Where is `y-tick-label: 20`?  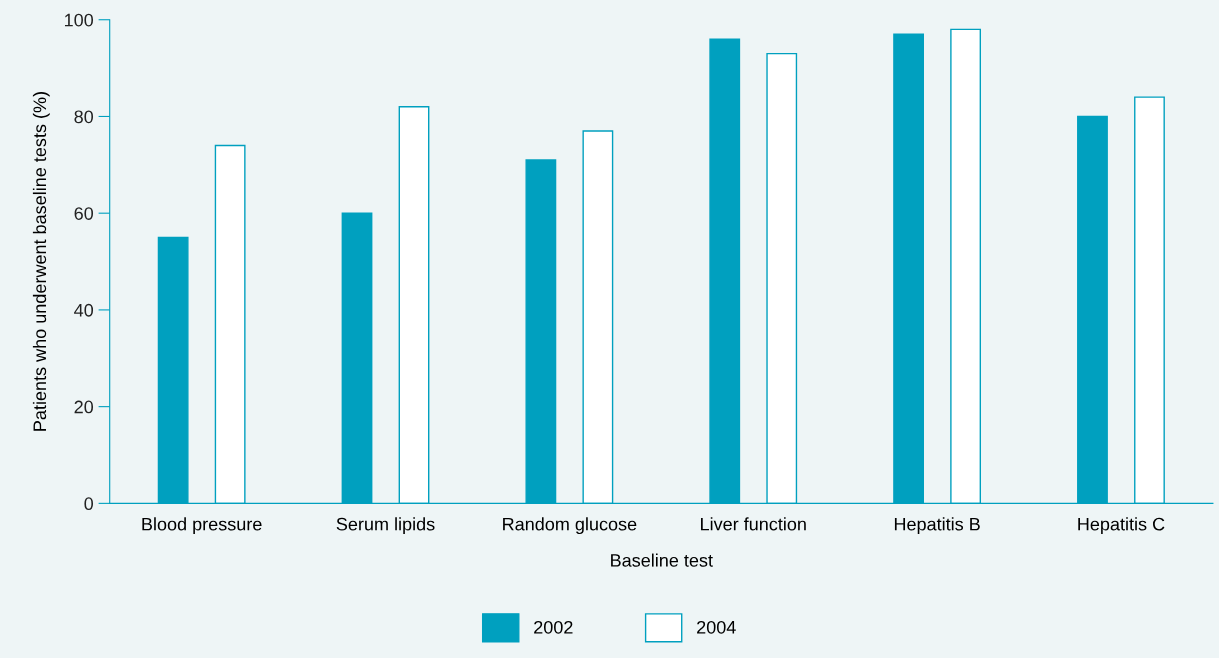
y-tick-label: 20 is located at coordinates (84, 407).